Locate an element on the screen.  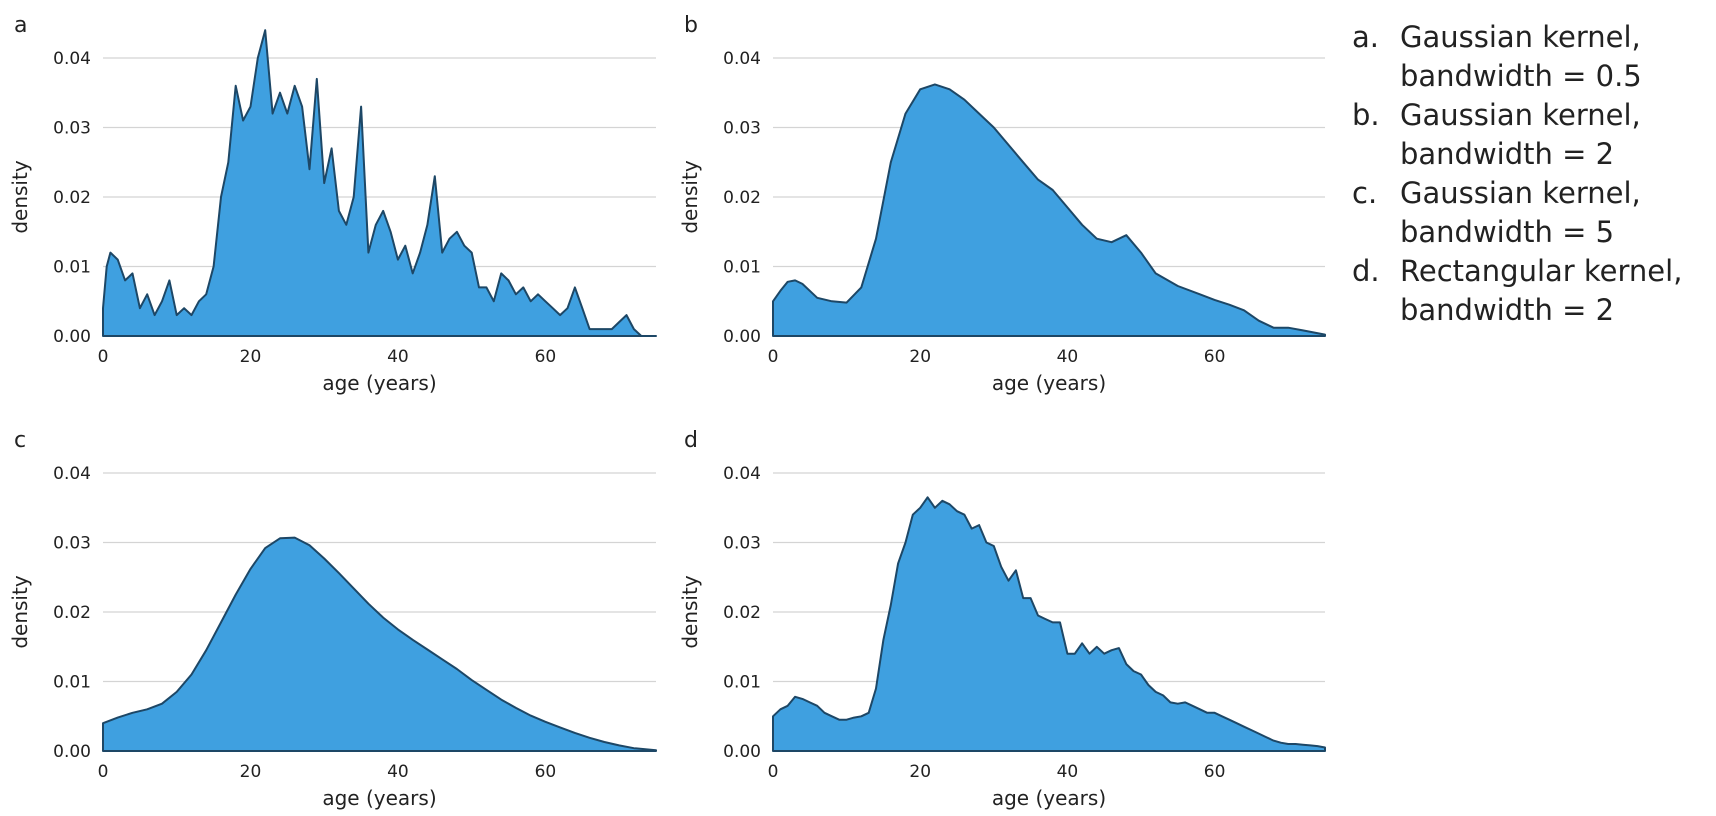
panel-letter: c is located at coordinates (20, 440).